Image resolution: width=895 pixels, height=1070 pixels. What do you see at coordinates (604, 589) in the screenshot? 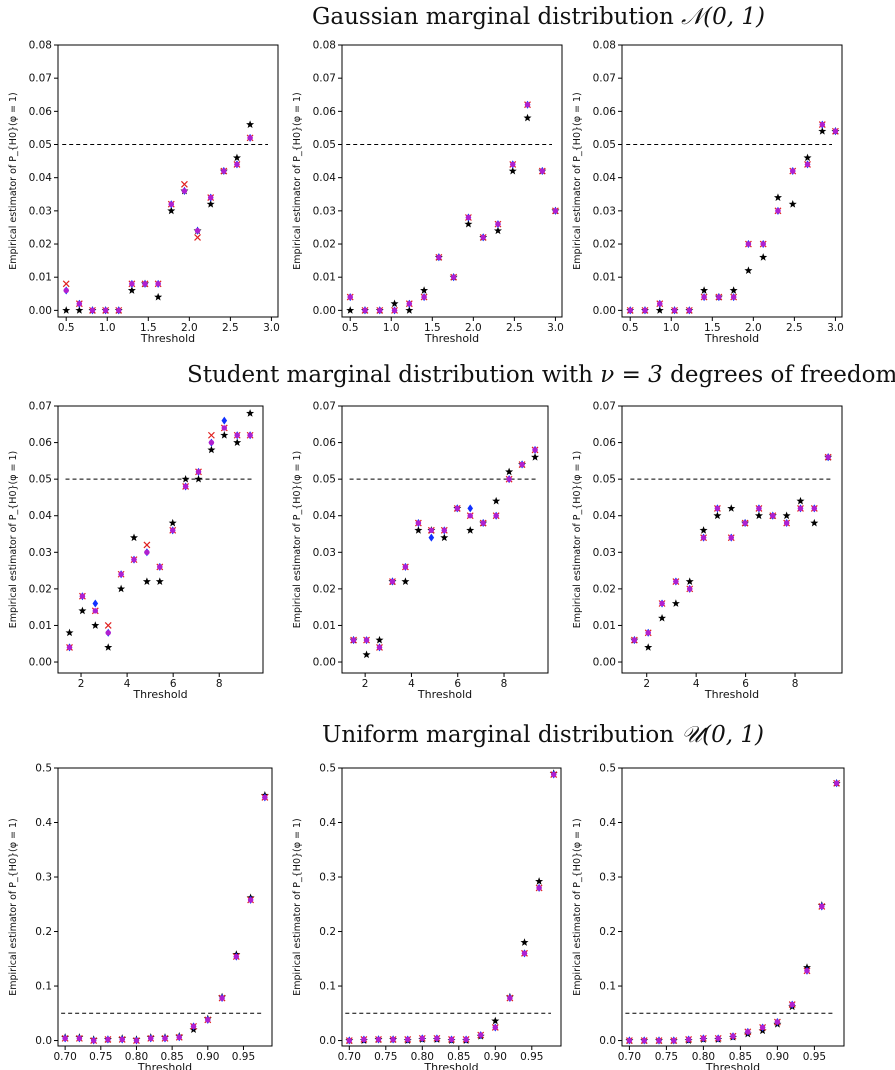
I see `y-tick-label: 0.02` at bounding box center [604, 589].